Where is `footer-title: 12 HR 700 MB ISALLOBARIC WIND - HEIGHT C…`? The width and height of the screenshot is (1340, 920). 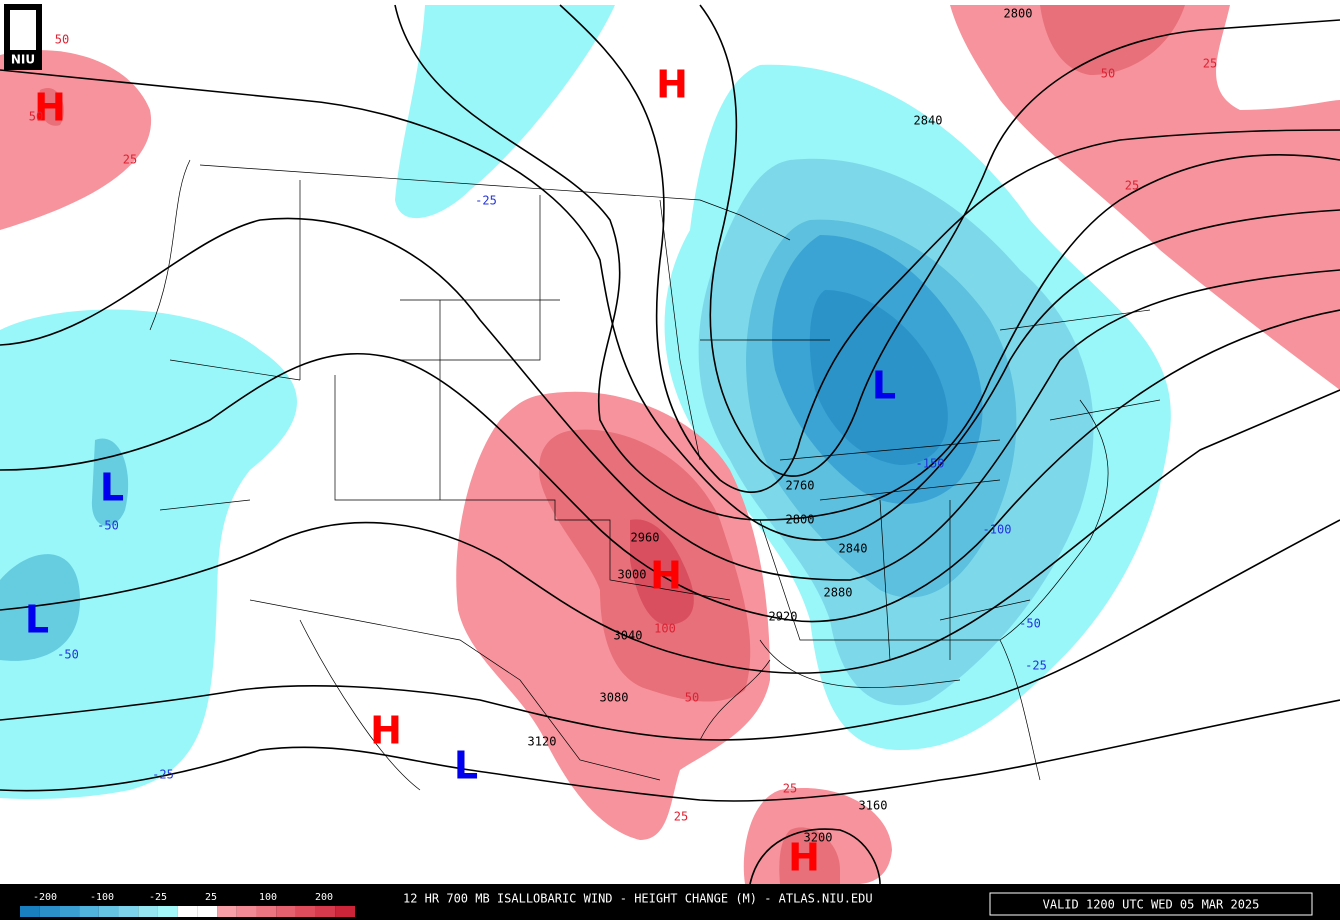
footer-title: 12 HR 700 MB ISALLOBARIC WIND - HEIGHT C… is located at coordinates (638, 899).